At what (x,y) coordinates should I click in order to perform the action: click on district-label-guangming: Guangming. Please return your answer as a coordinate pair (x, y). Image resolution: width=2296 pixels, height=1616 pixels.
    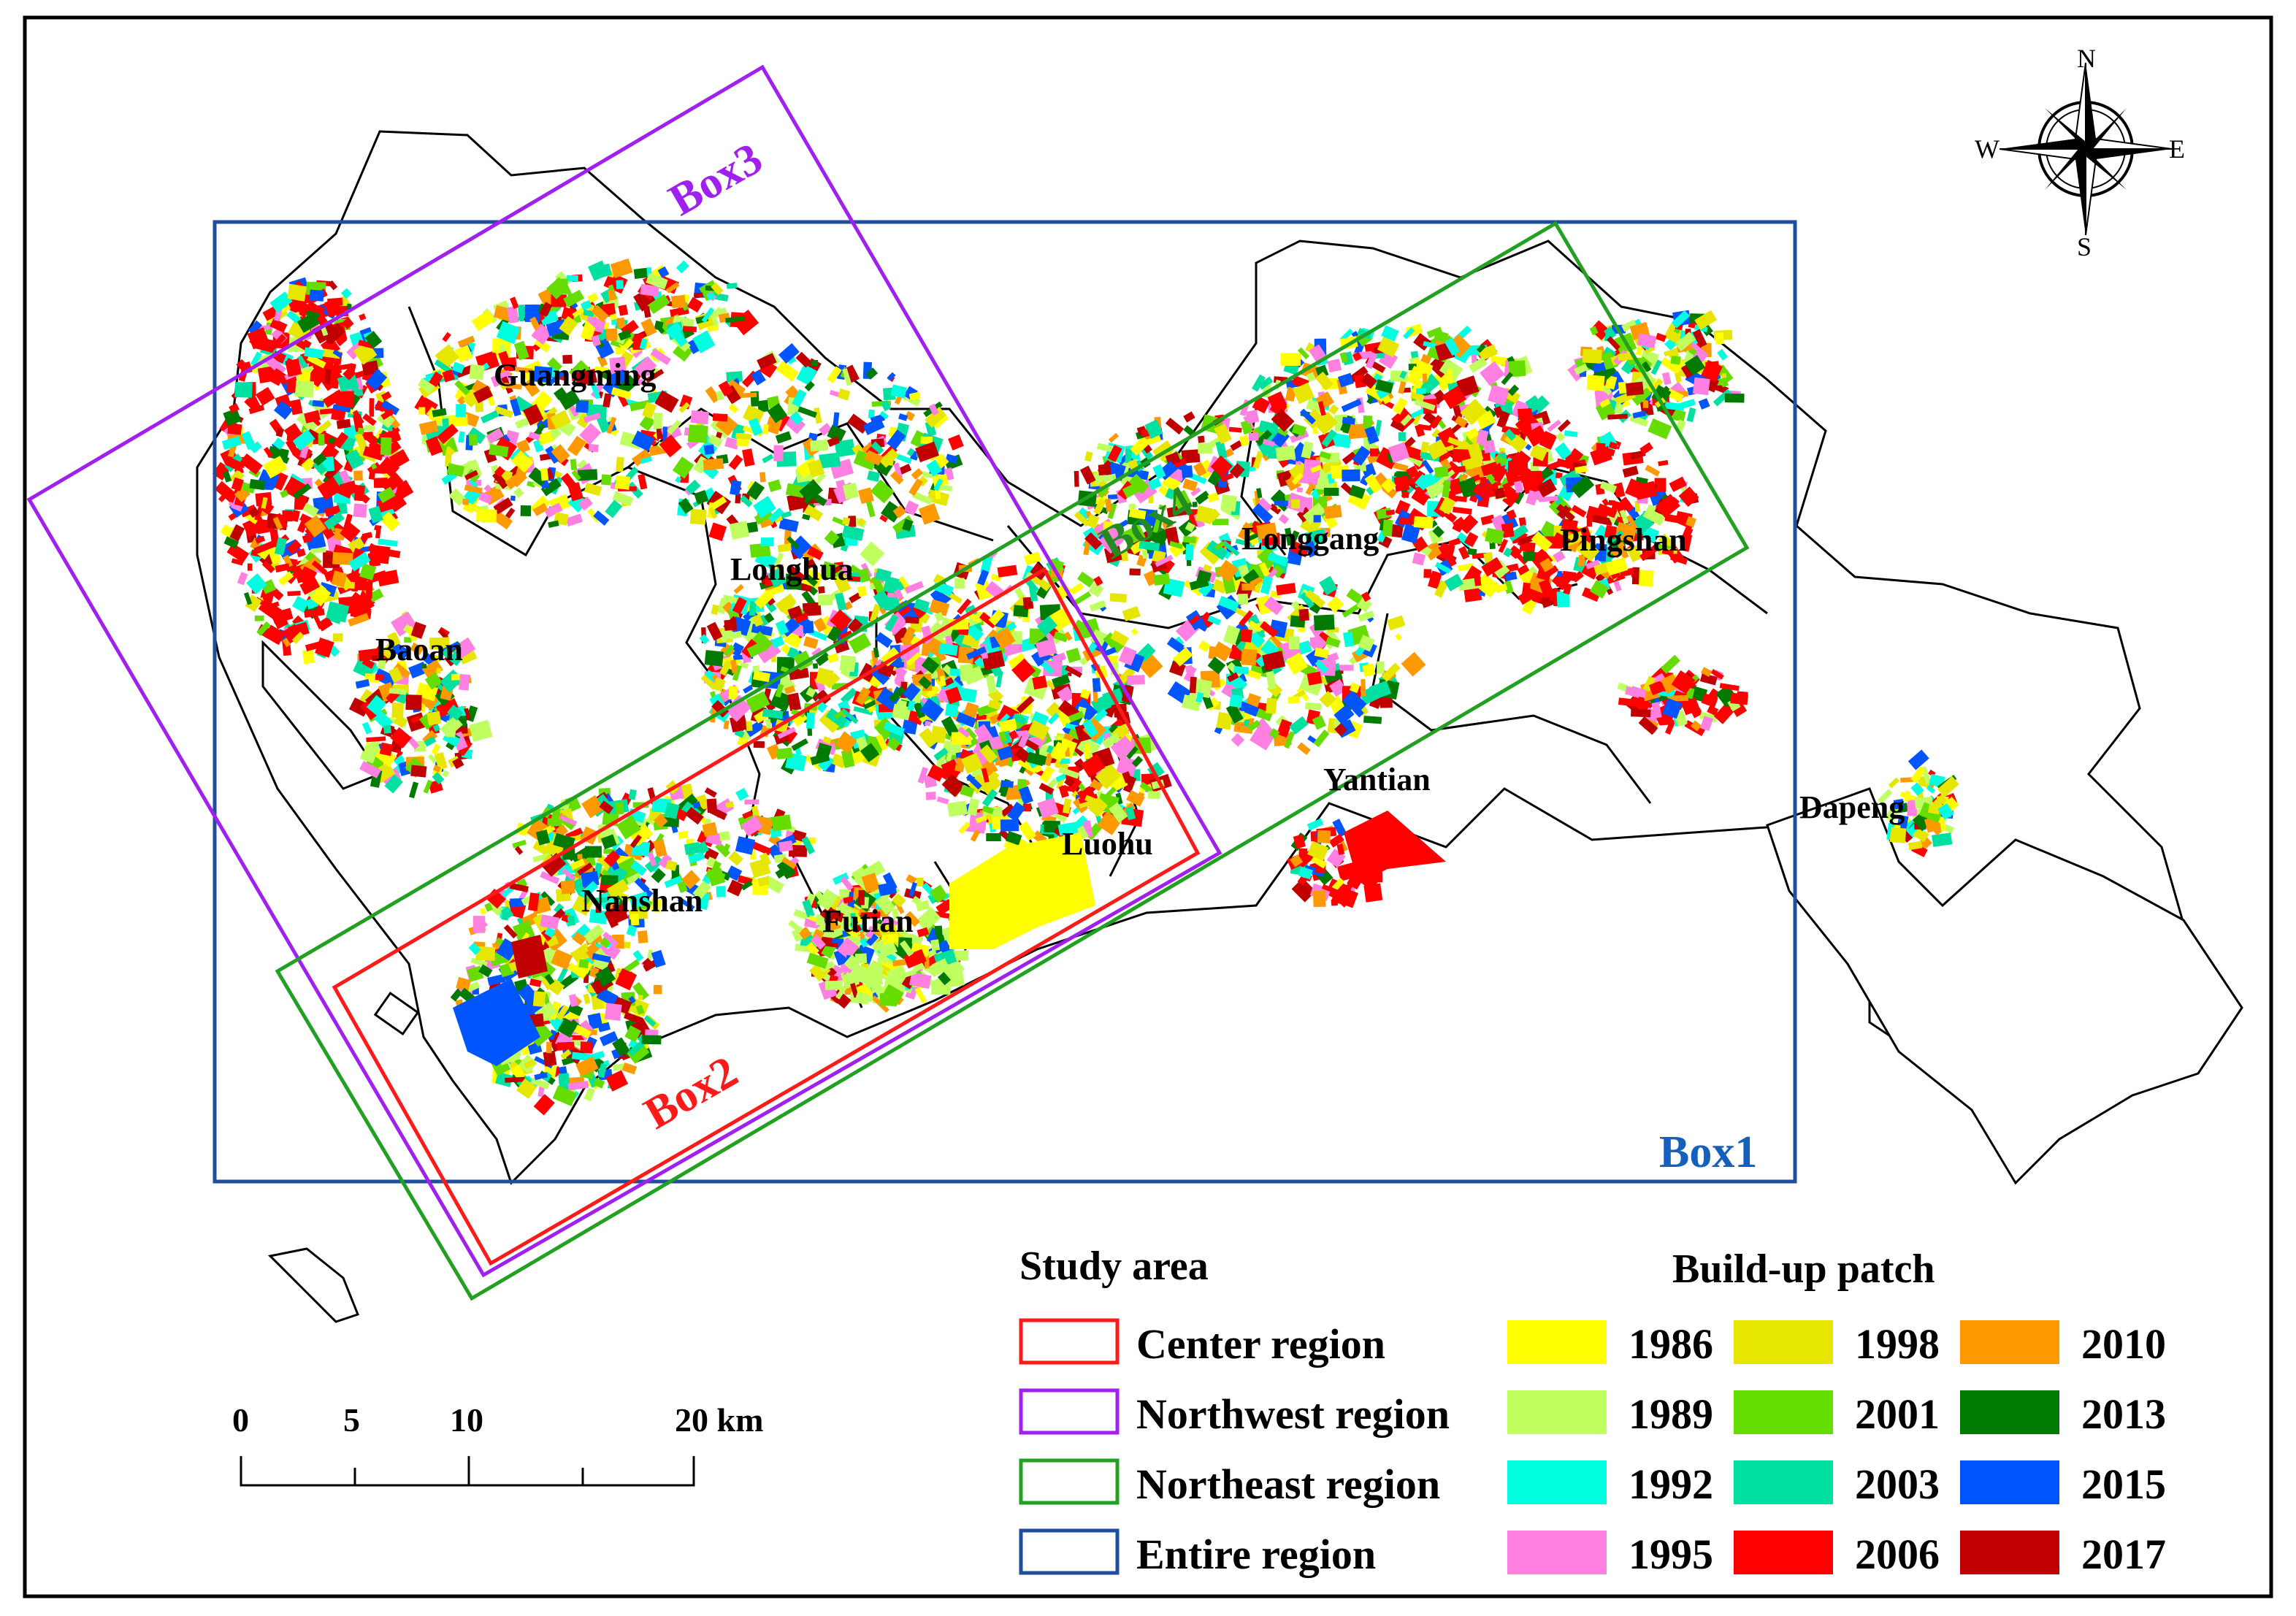
    Looking at the image, I should click on (575, 375).